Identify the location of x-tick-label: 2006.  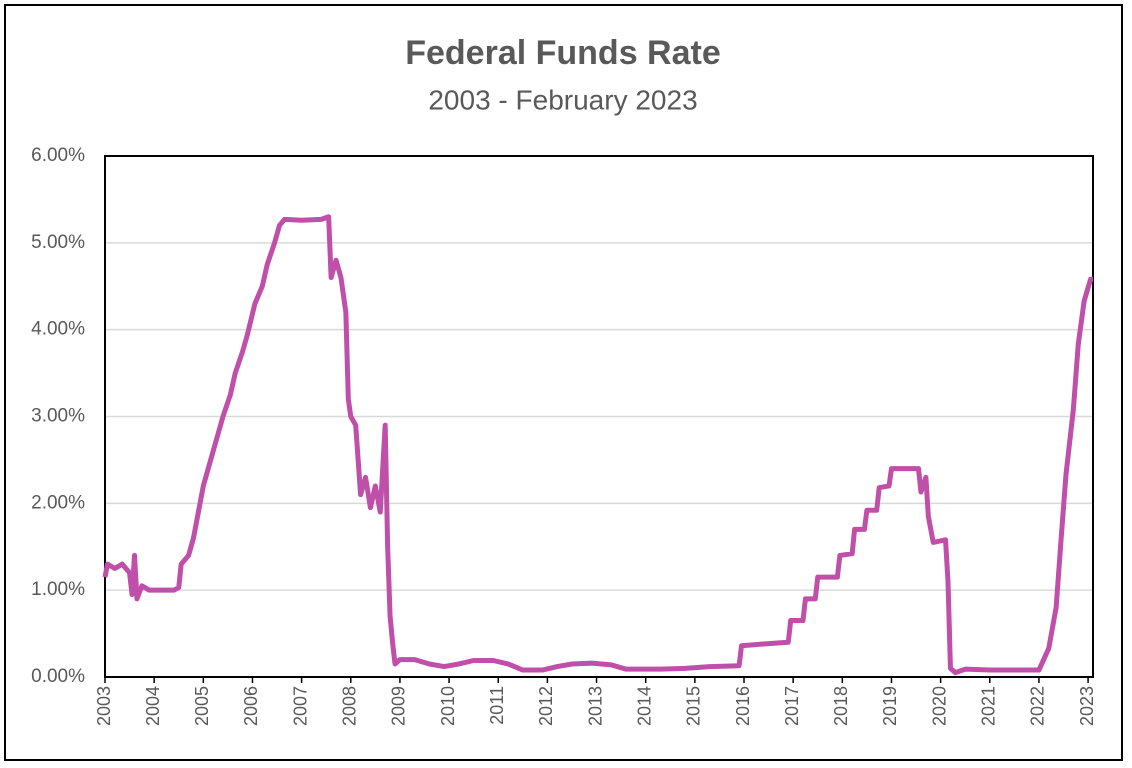
(251, 706).